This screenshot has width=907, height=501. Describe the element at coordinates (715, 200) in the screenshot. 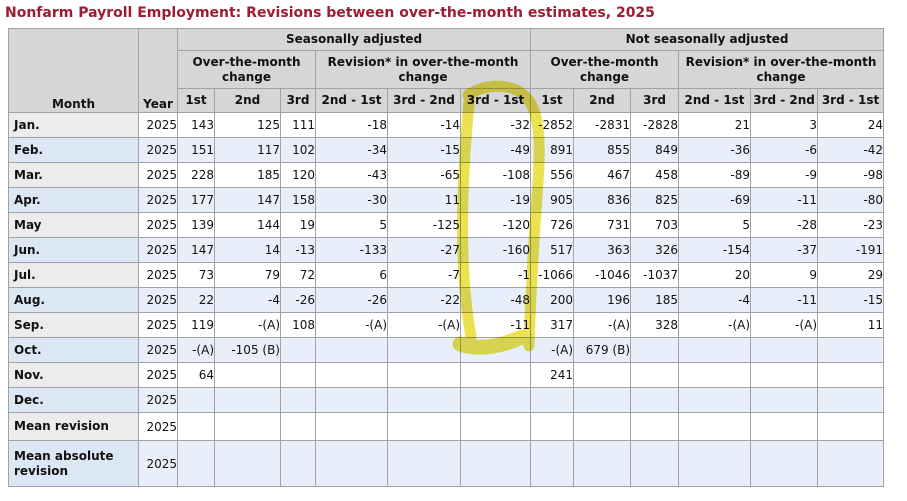

I see `value-cell: -69` at that location.